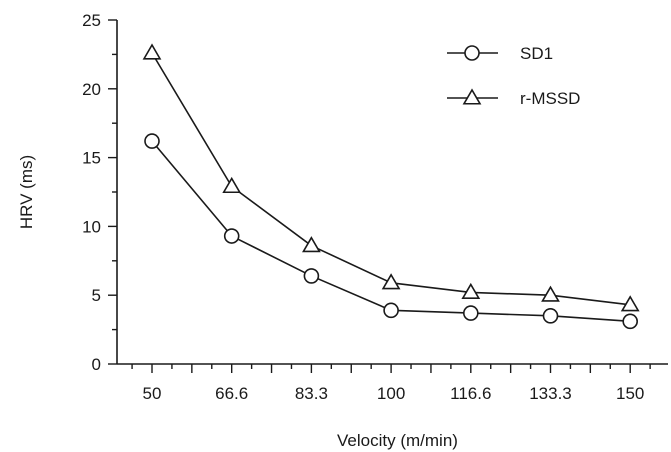  Describe the element at coordinates (91, 89) in the screenshot. I see `y-tick-label: 20` at that location.